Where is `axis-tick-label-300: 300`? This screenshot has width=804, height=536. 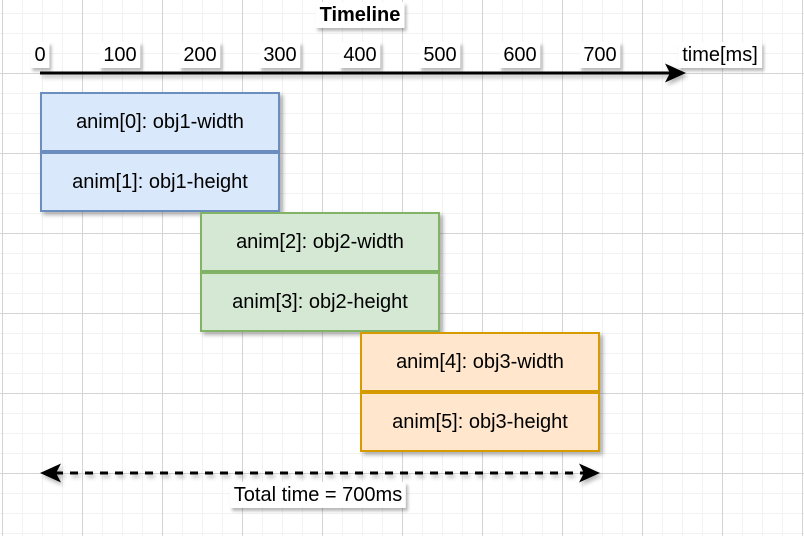 axis-tick-label-300: 300 is located at coordinates (280, 55).